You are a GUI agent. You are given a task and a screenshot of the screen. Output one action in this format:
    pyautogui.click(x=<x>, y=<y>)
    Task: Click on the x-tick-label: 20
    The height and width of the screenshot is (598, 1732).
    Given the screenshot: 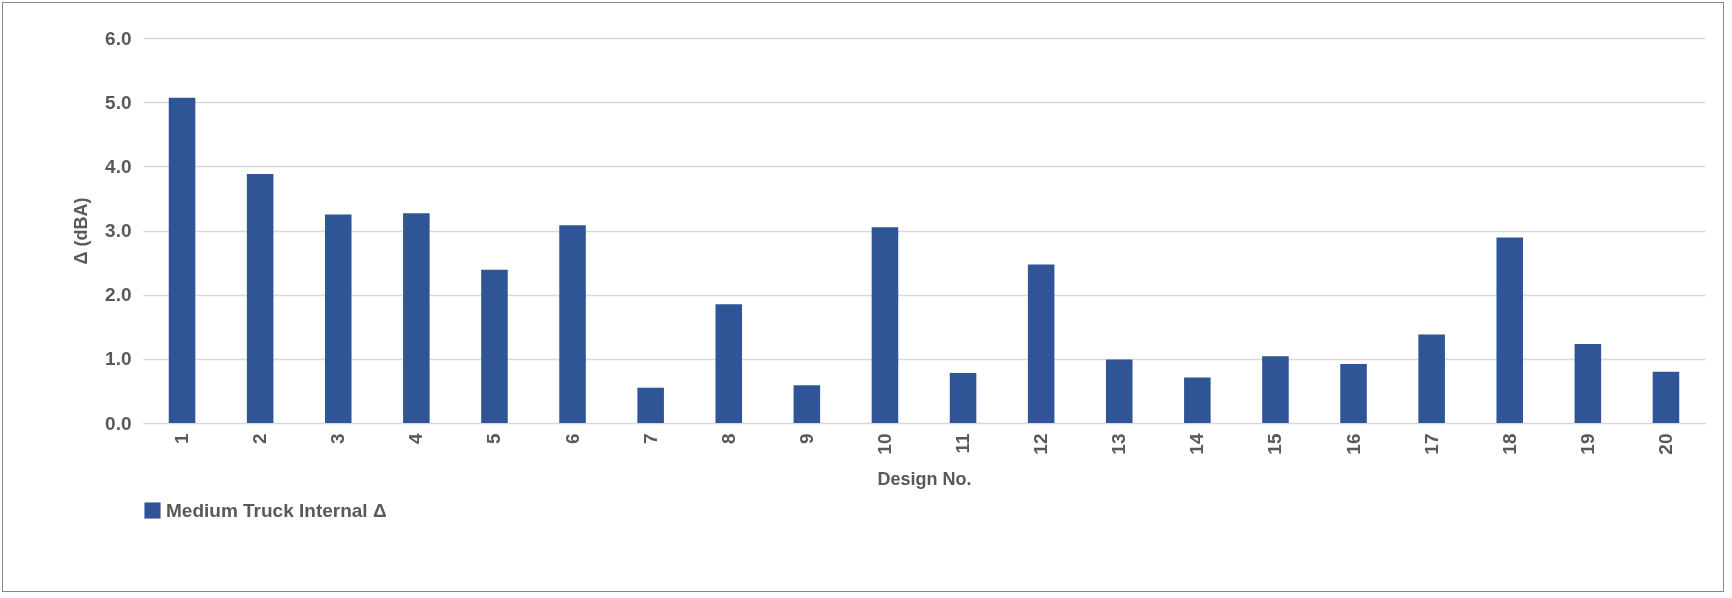 What is the action you would take?
    pyautogui.click(x=1665, y=444)
    